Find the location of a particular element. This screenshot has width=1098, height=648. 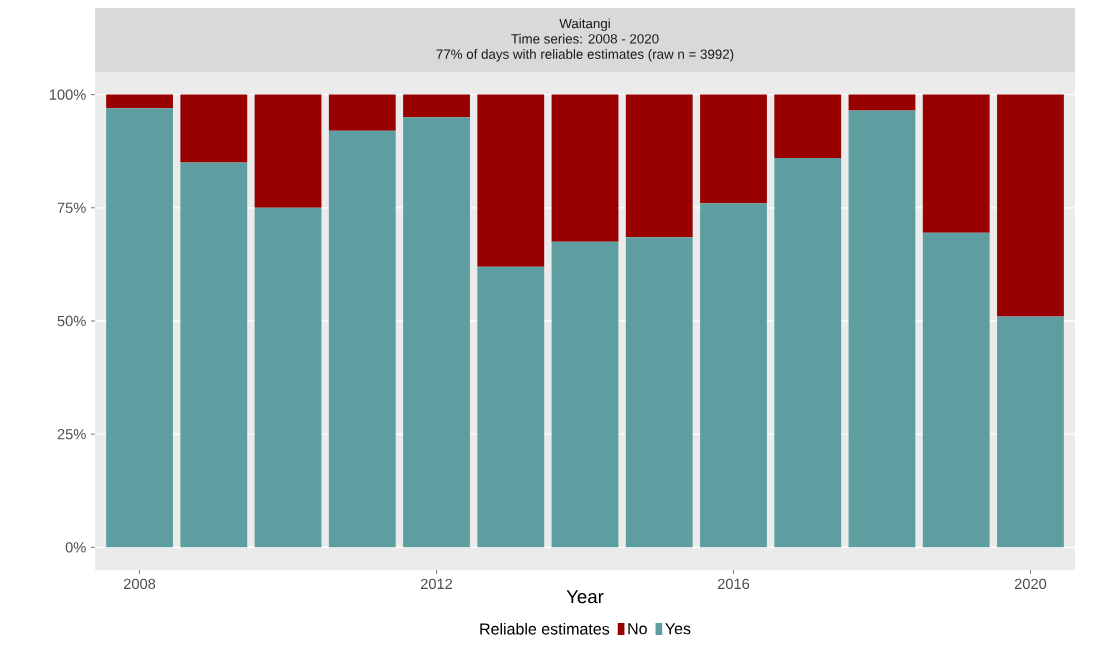

y-tick-label: 100% is located at coordinates (67, 94).